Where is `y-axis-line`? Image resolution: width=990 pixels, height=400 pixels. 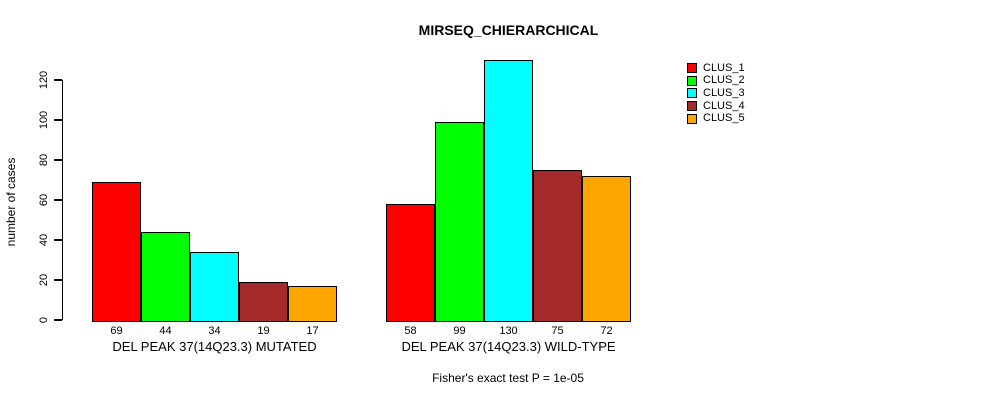 y-axis-line is located at coordinates (62, 200).